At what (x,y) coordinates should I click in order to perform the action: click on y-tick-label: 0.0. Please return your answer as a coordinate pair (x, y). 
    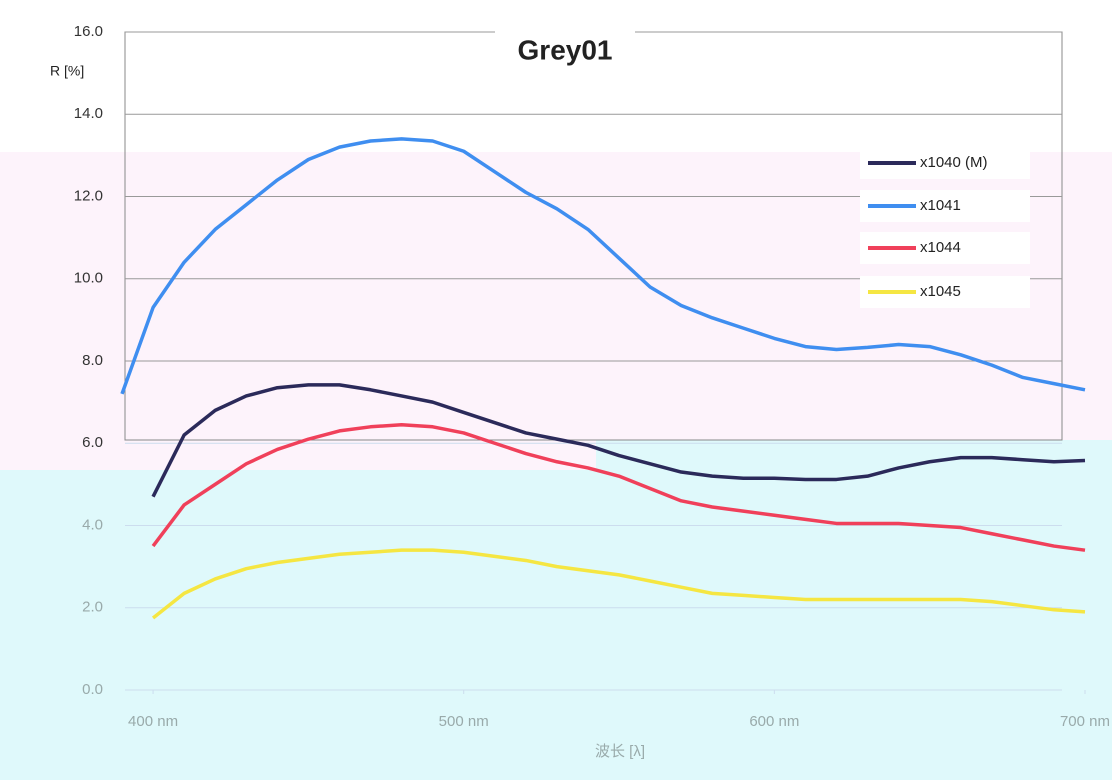
    Looking at the image, I should click on (92, 689).